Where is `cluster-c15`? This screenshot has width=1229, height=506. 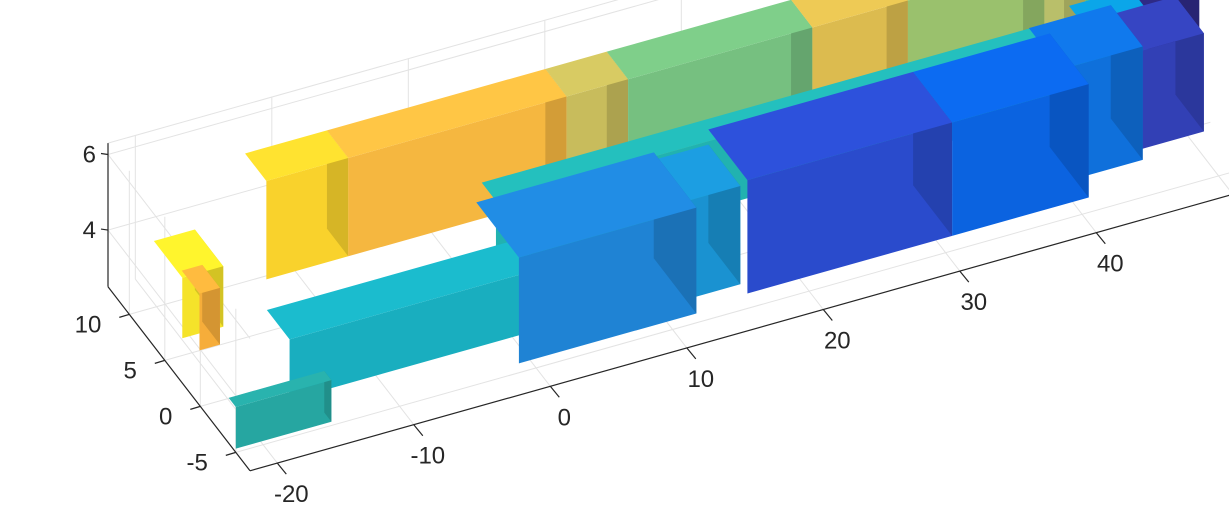 cluster-c15 is located at coordinates (586, 258).